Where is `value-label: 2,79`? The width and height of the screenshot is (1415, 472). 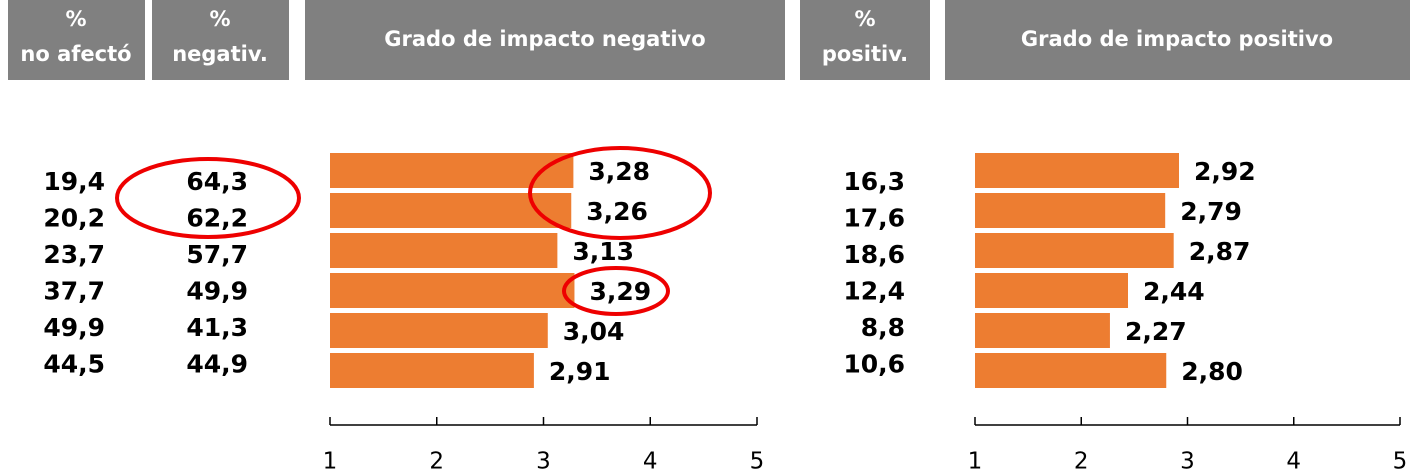
value-label: 2,79 is located at coordinates (1211, 211).